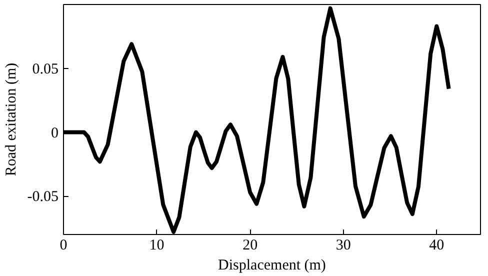 This screenshot has width=488, height=276. Describe the element at coordinates (45, 69) in the screenshot. I see `y-tick-label: 0.05` at that location.